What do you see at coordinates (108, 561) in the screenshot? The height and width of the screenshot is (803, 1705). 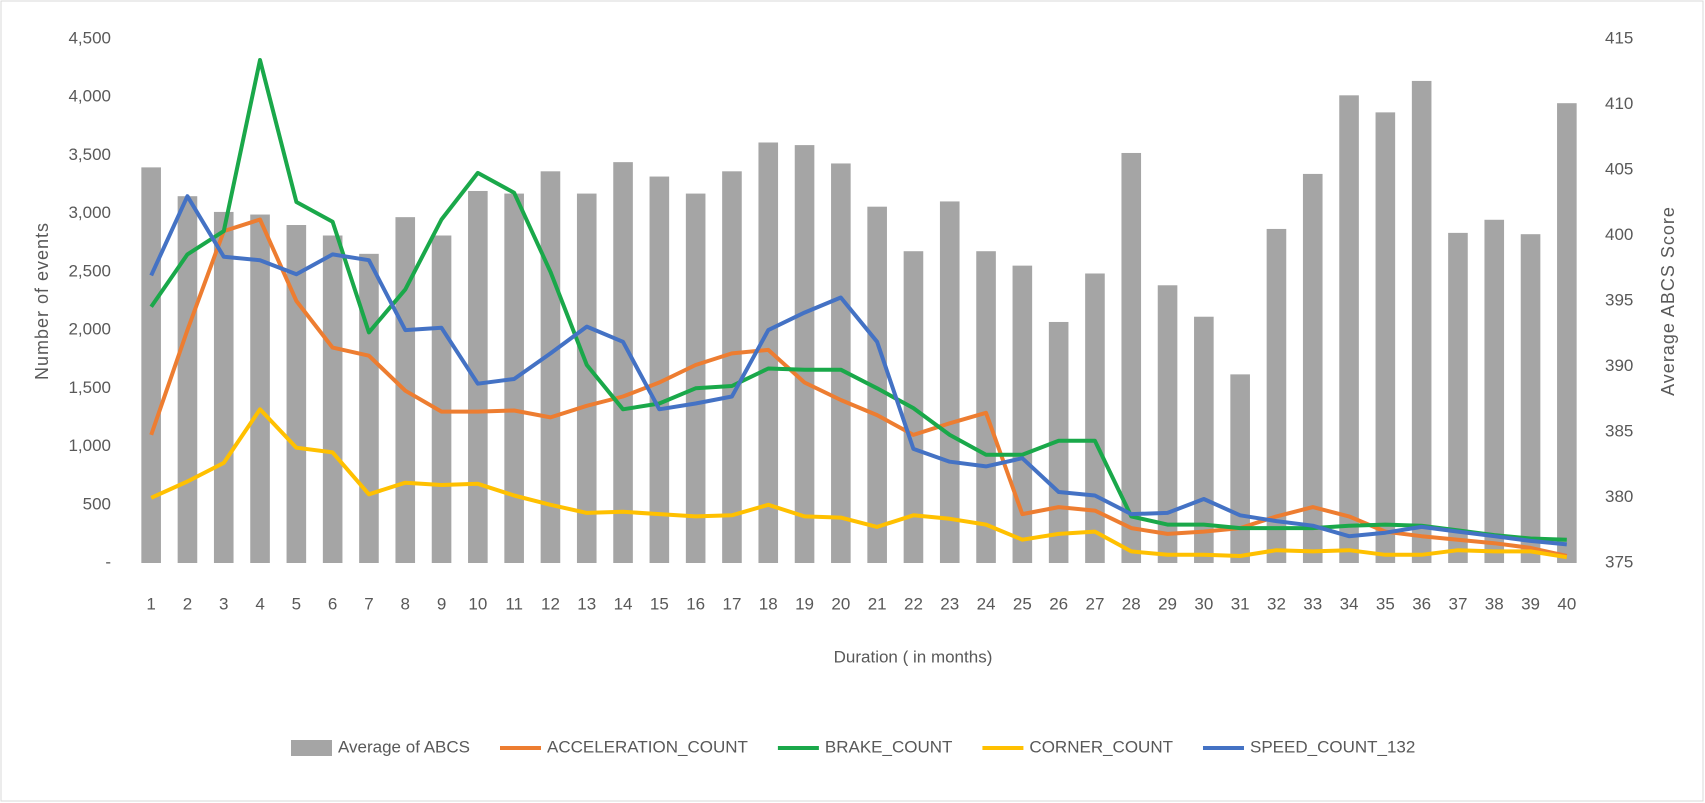 I see `y-tick-label: -` at bounding box center [108, 561].